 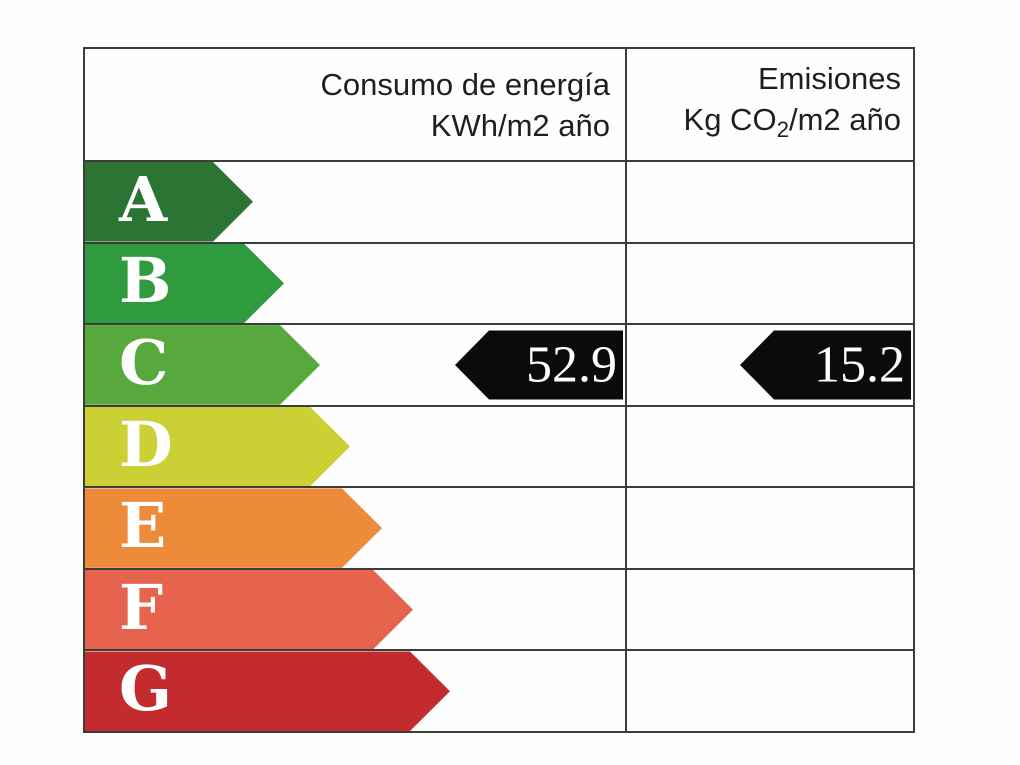 I want to click on rating-grade-d: D, so click(x=146, y=444).